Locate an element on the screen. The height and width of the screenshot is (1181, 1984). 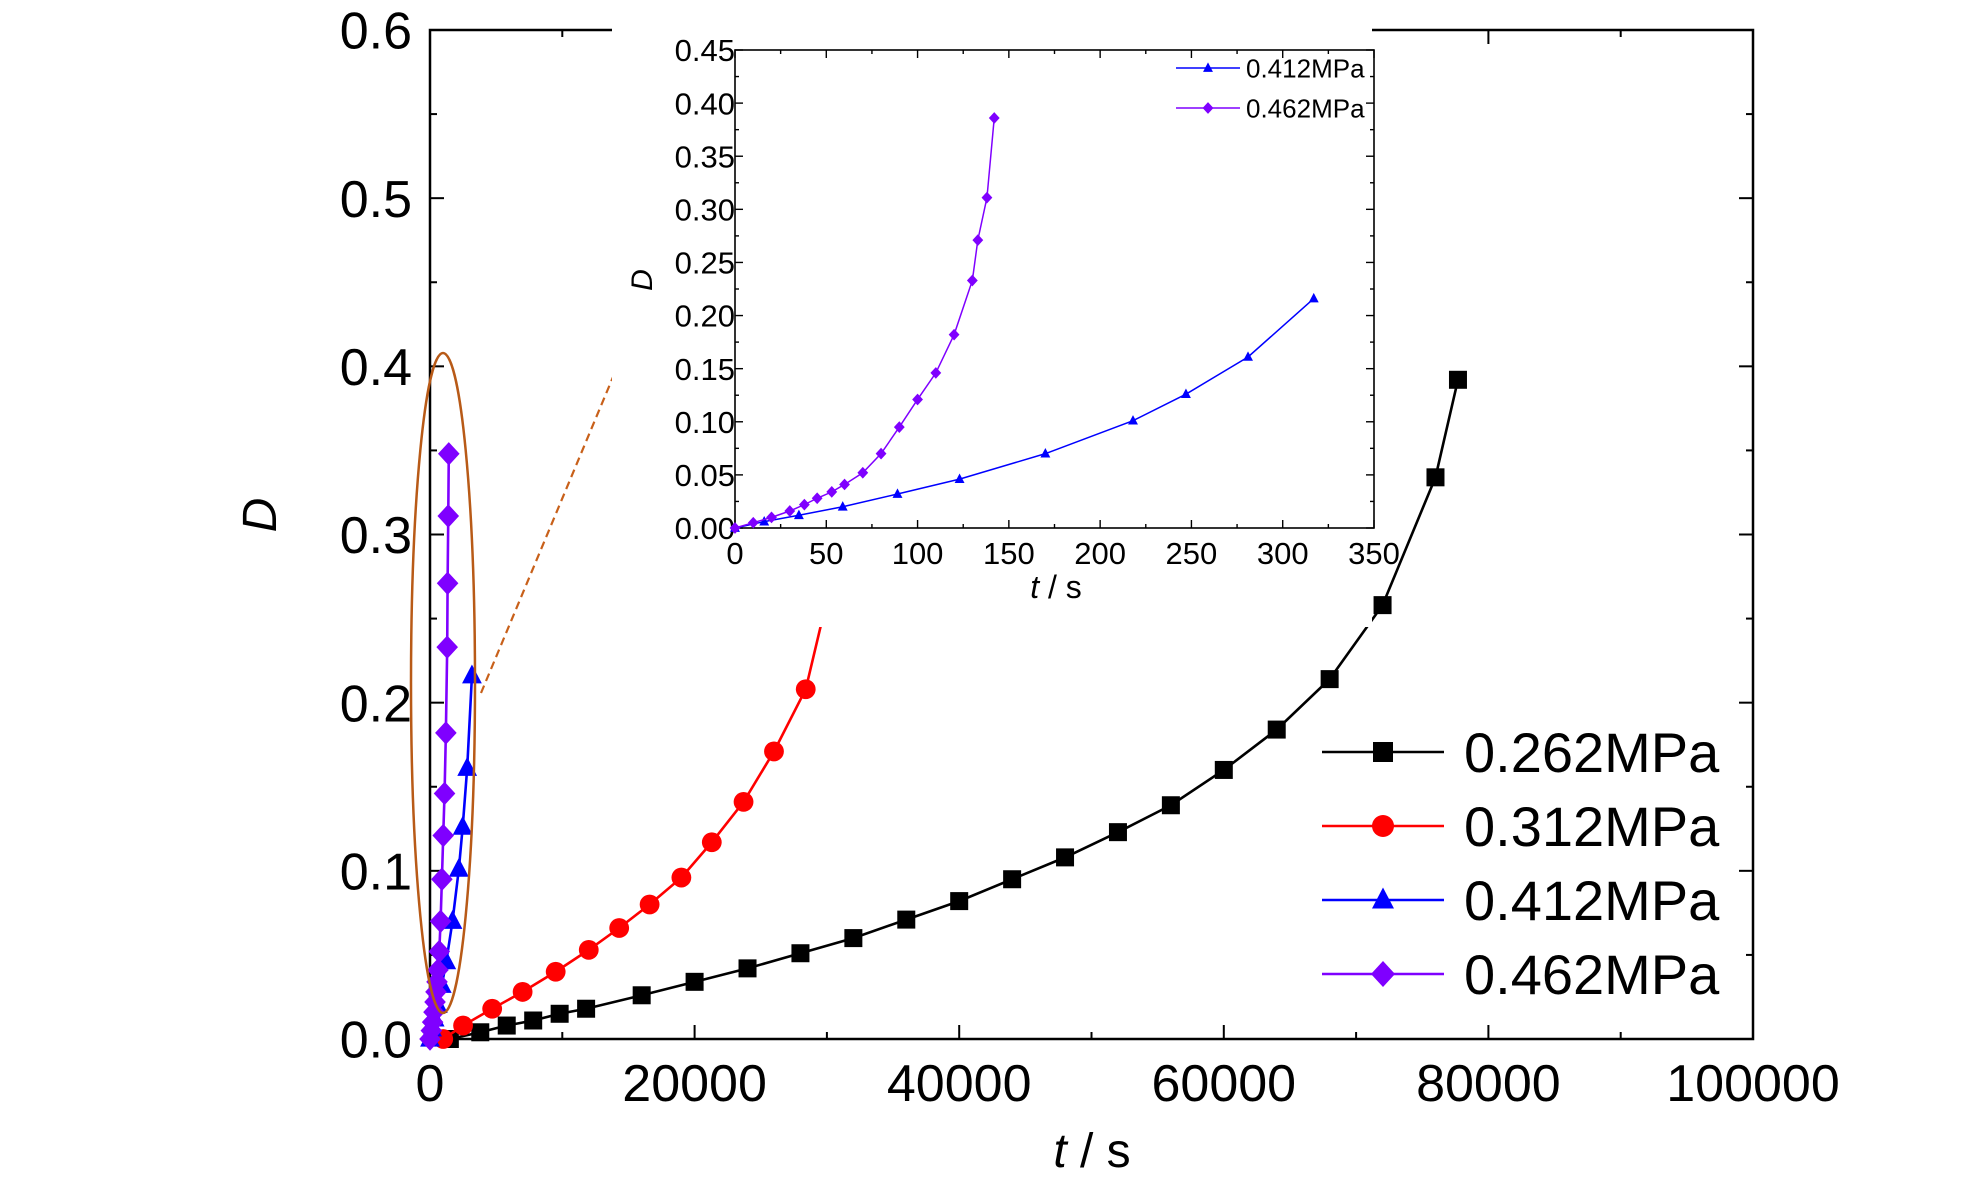
zoom-region-ellipse is located at coordinates (443, 683).